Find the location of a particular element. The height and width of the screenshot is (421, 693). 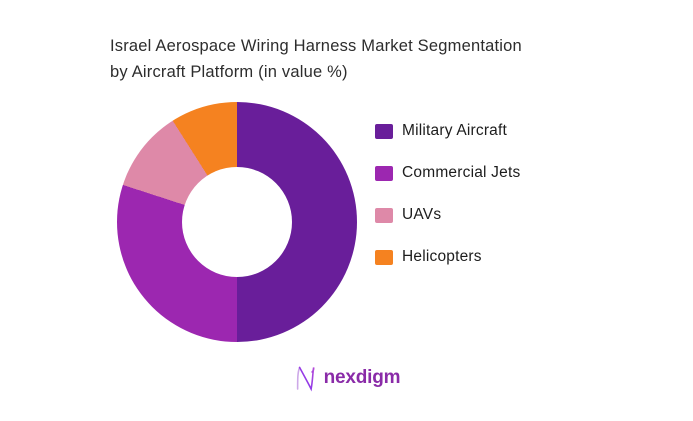

nexdigm-logo: nexdigm is located at coordinates (347, 378).